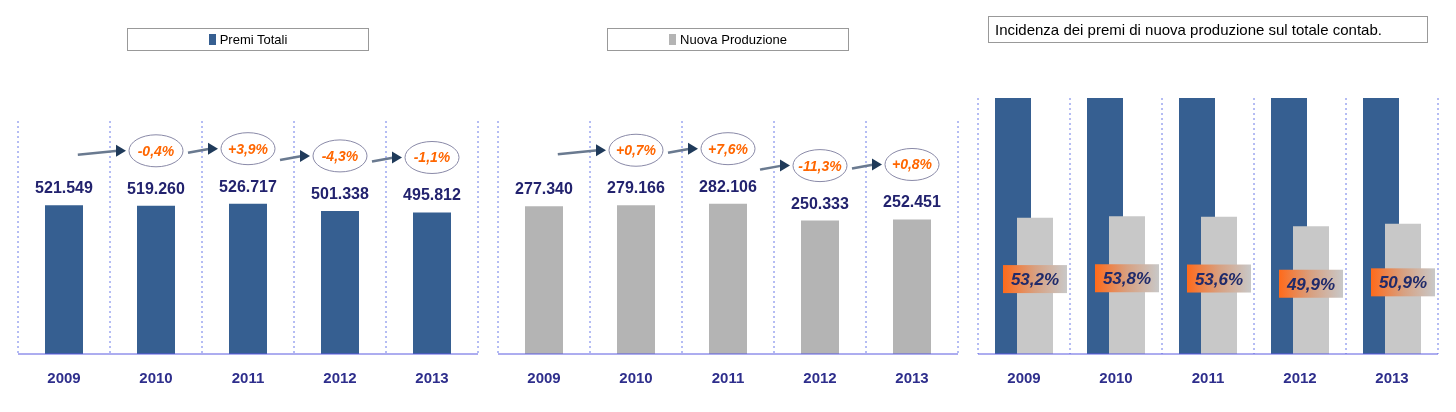 The height and width of the screenshot is (412, 1456). I want to click on data-label: 495.812, so click(432, 195).